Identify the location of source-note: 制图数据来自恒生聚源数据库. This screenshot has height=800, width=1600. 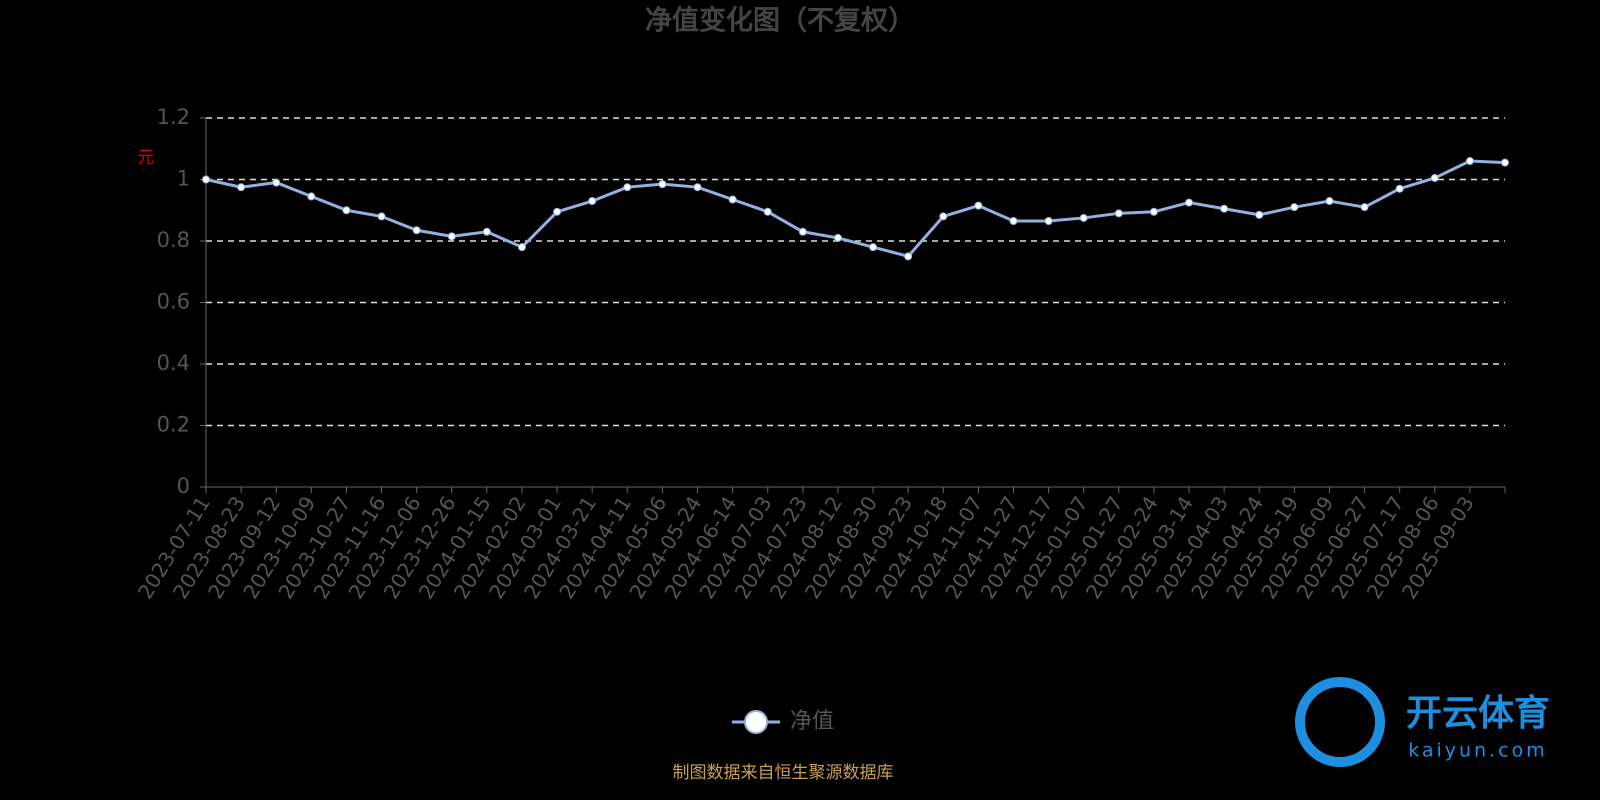
(783, 773).